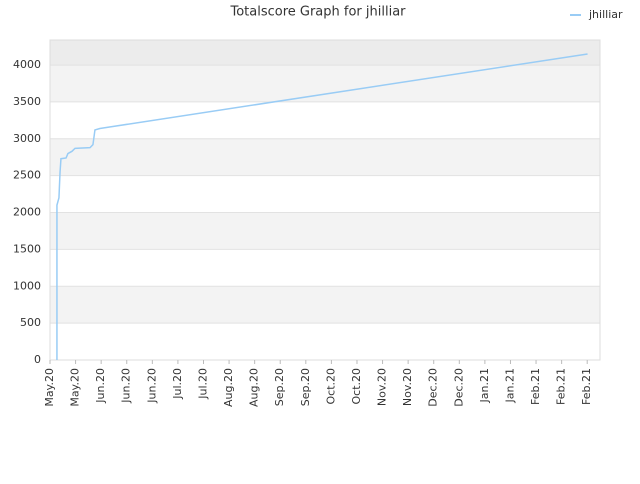 This screenshot has width=640, height=484. What do you see at coordinates (27, 248) in the screenshot?
I see `y-tick-label: 1500` at bounding box center [27, 248].